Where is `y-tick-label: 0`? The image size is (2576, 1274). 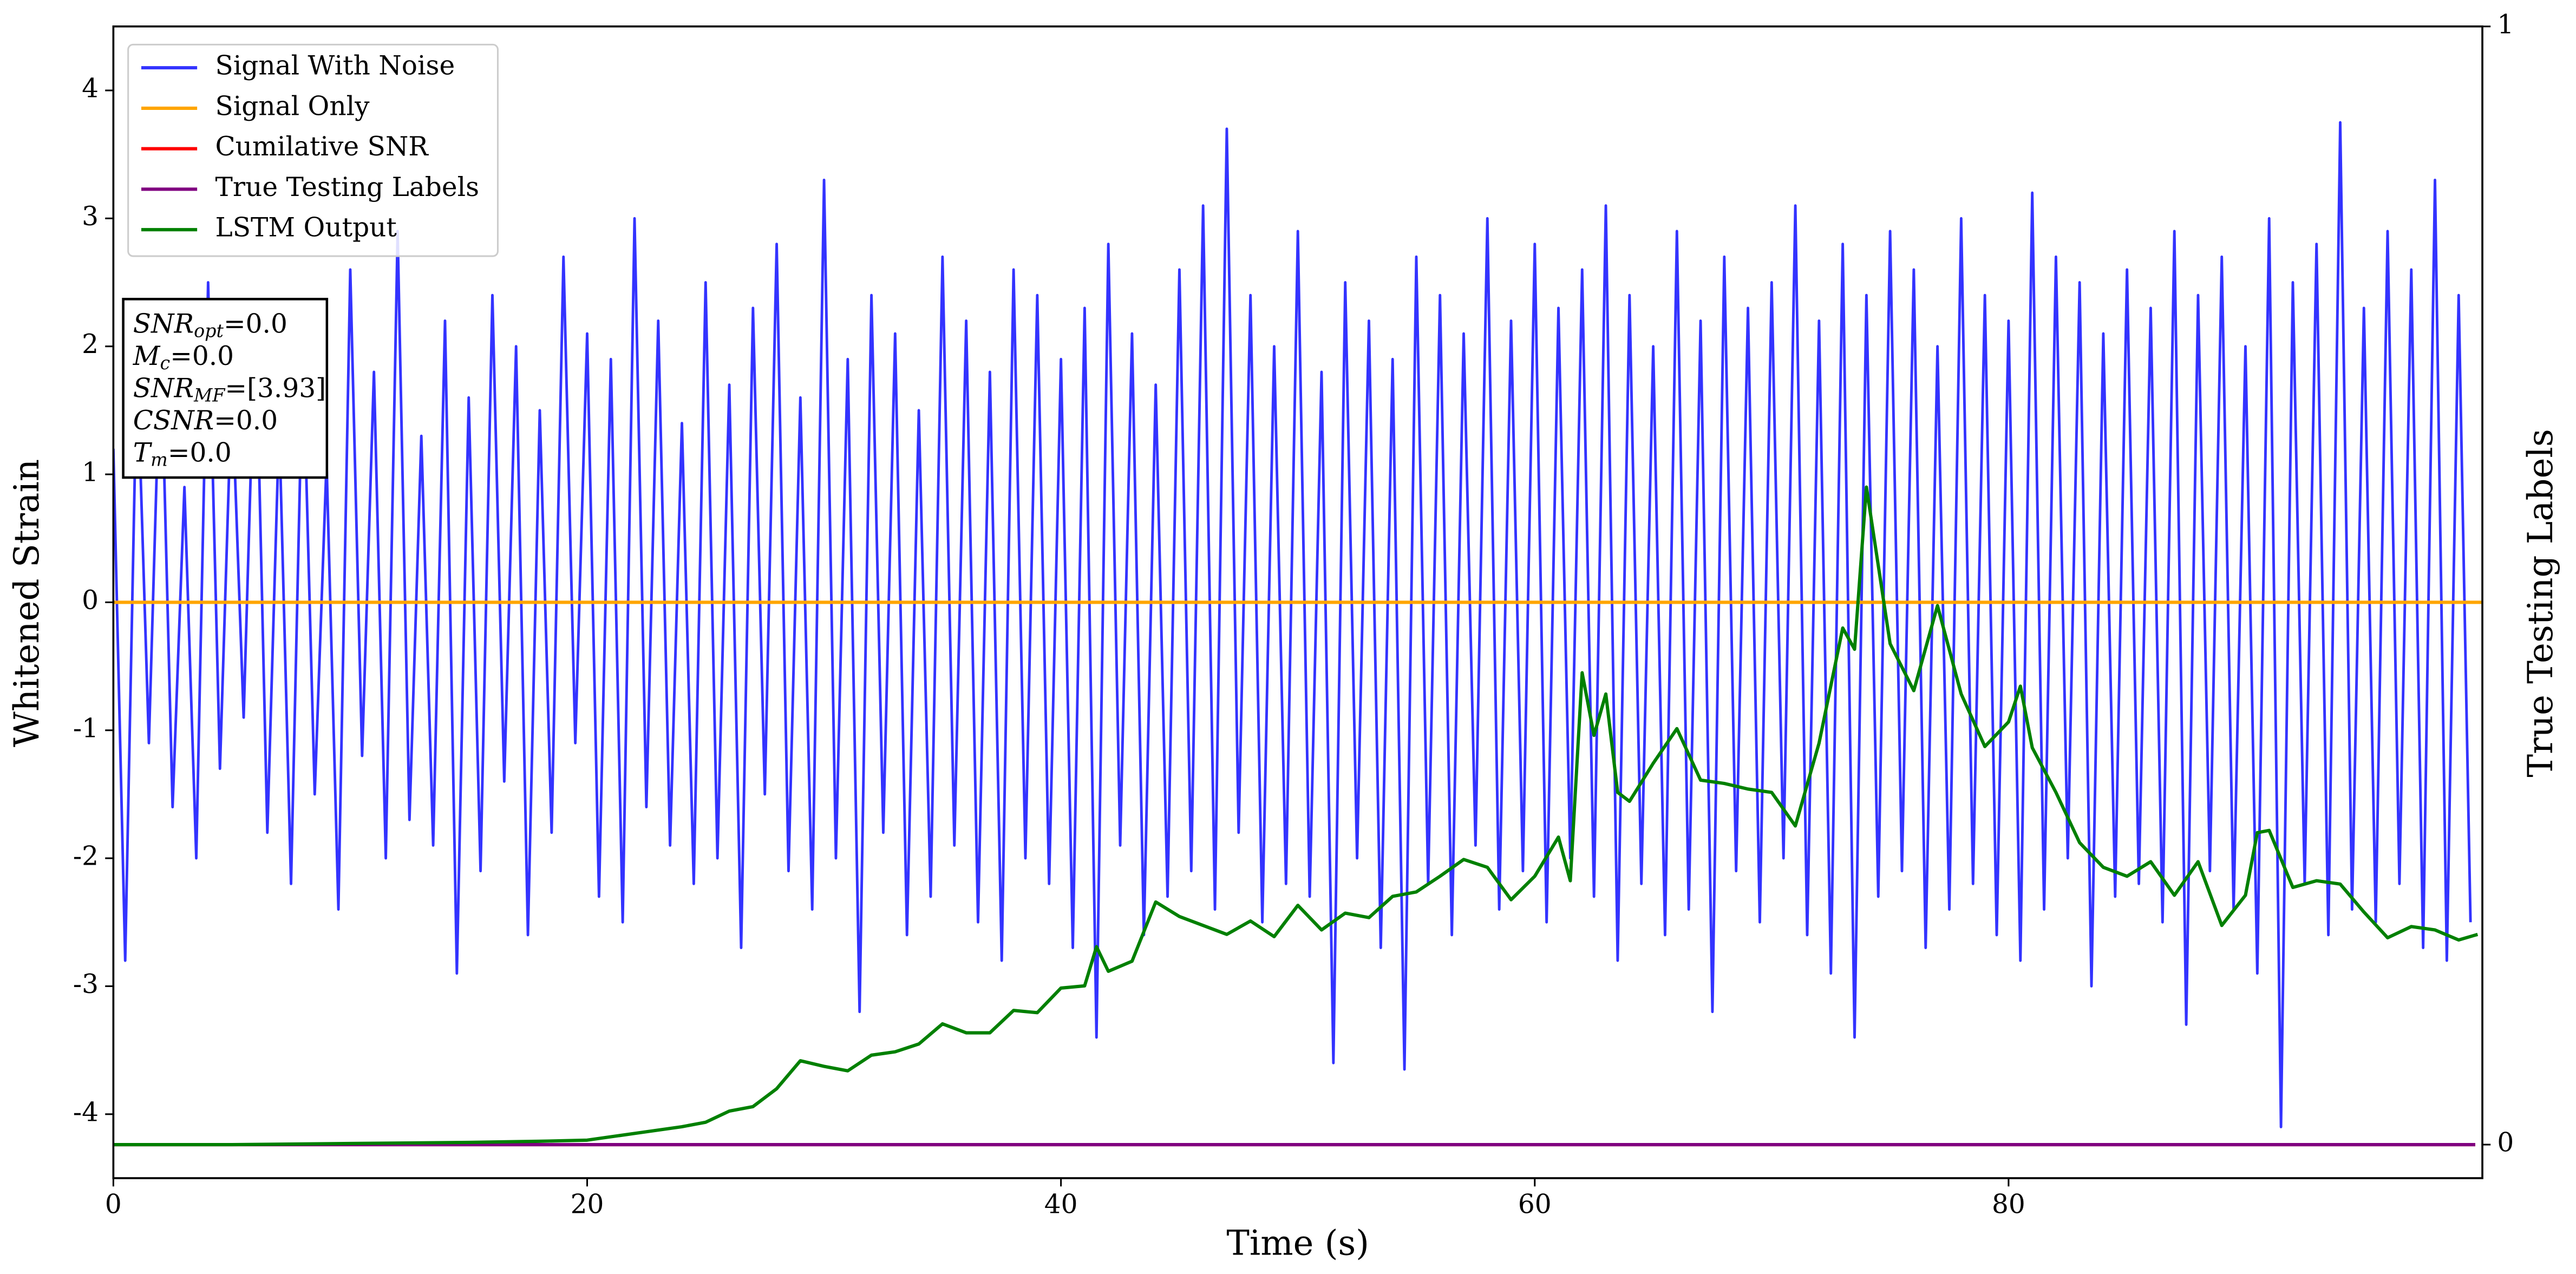
y-tick-label: 0 is located at coordinates (90, 600).